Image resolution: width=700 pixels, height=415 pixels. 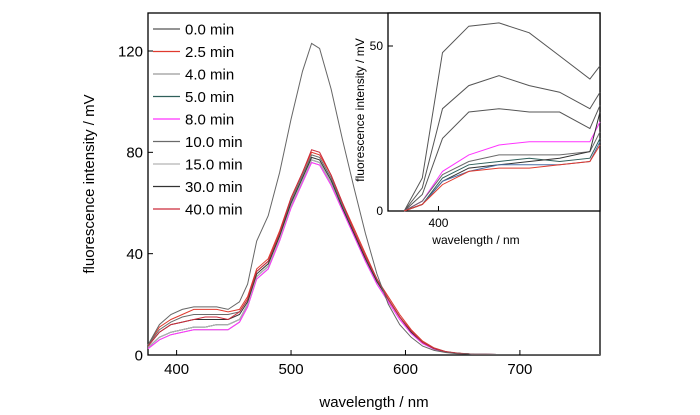 What do you see at coordinates (214, 187) in the screenshot?
I see `legend-label: 30.0 min` at bounding box center [214, 187].